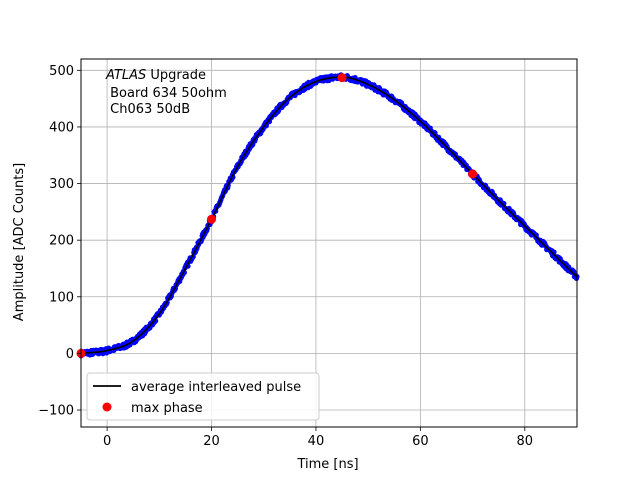 The height and width of the screenshot is (480, 640). I want to click on y-tick-label: 200, so click(61, 241).